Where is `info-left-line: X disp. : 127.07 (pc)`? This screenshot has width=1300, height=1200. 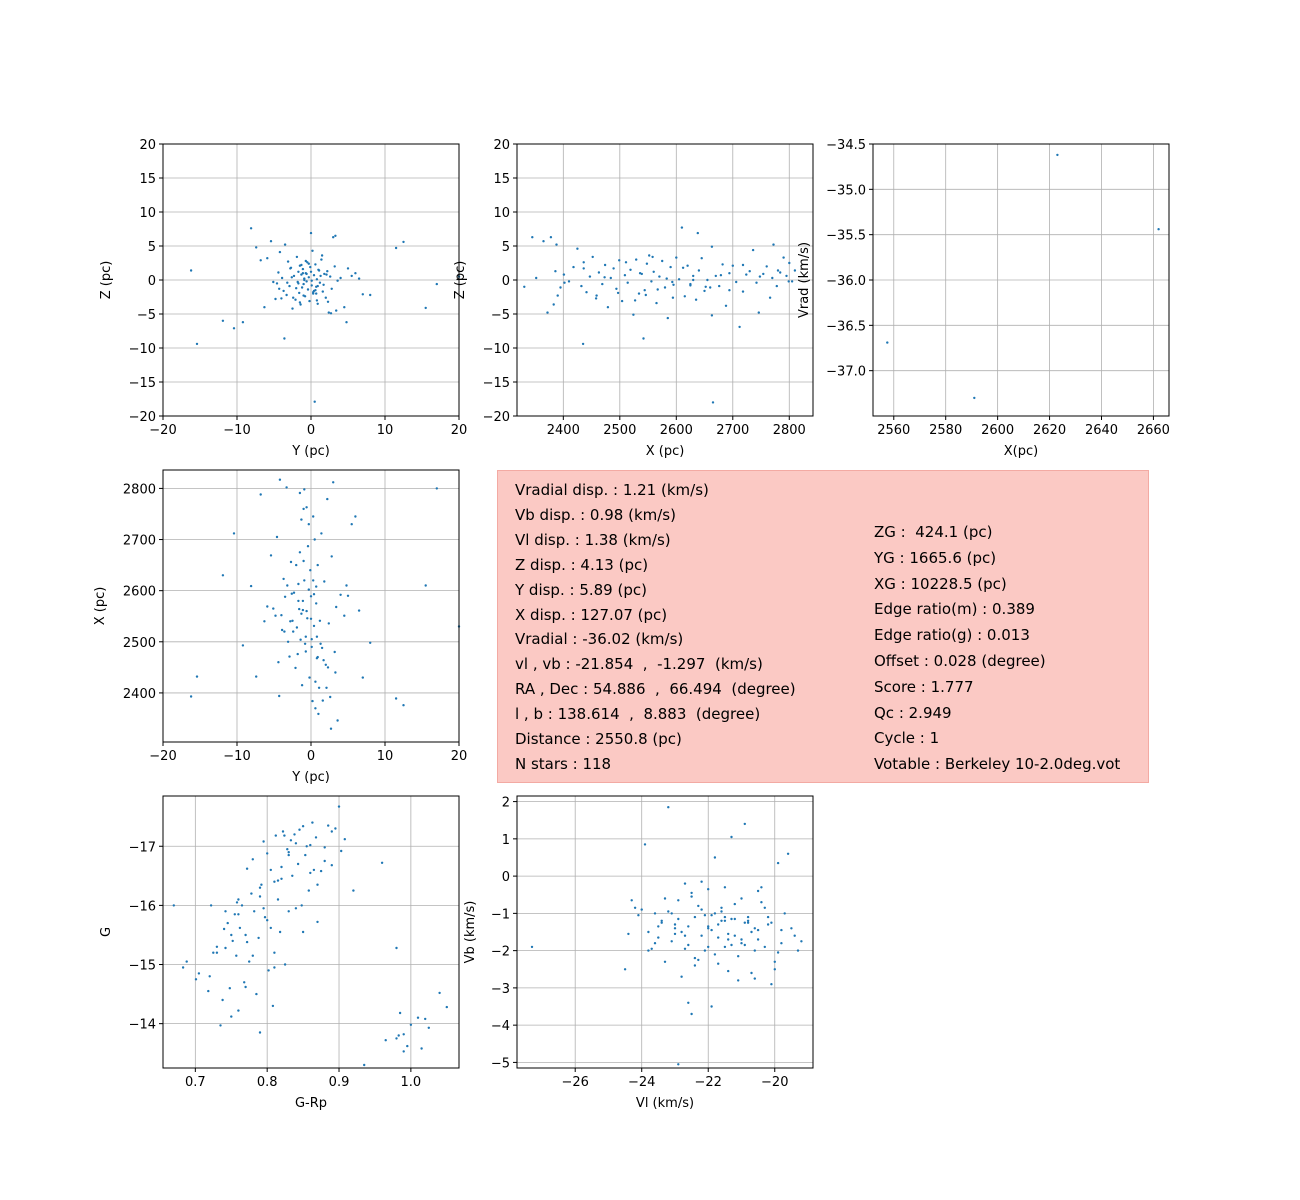 info-left-line: X disp. : 127.07 (pc) is located at coordinates (591, 614).